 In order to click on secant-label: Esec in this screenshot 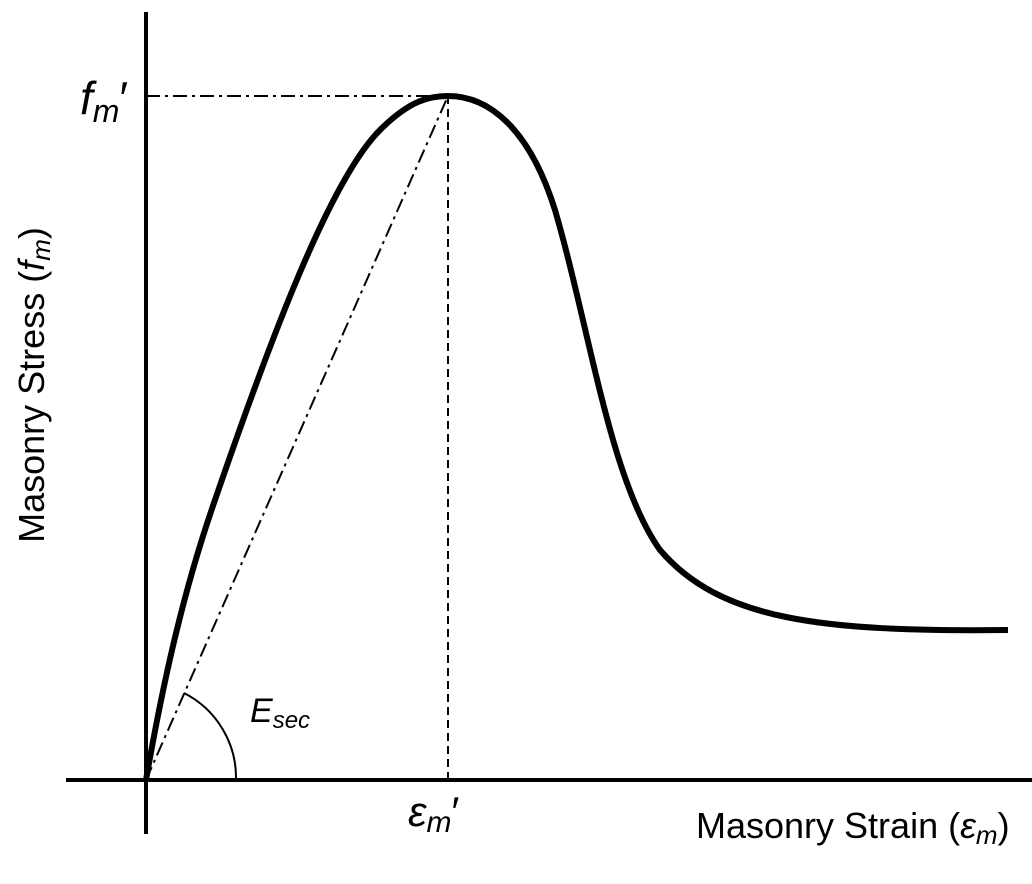, I will do `click(280, 713)`.